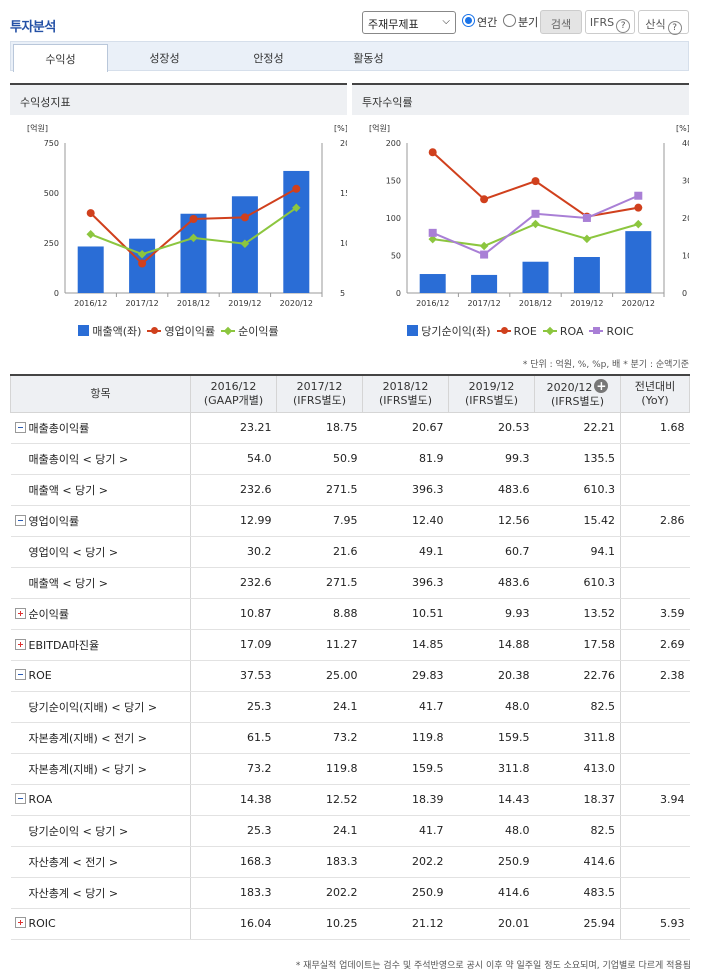 This screenshot has height=980, width=701. I want to click on row-label: 자산총계 < 전기 >, so click(100, 862).